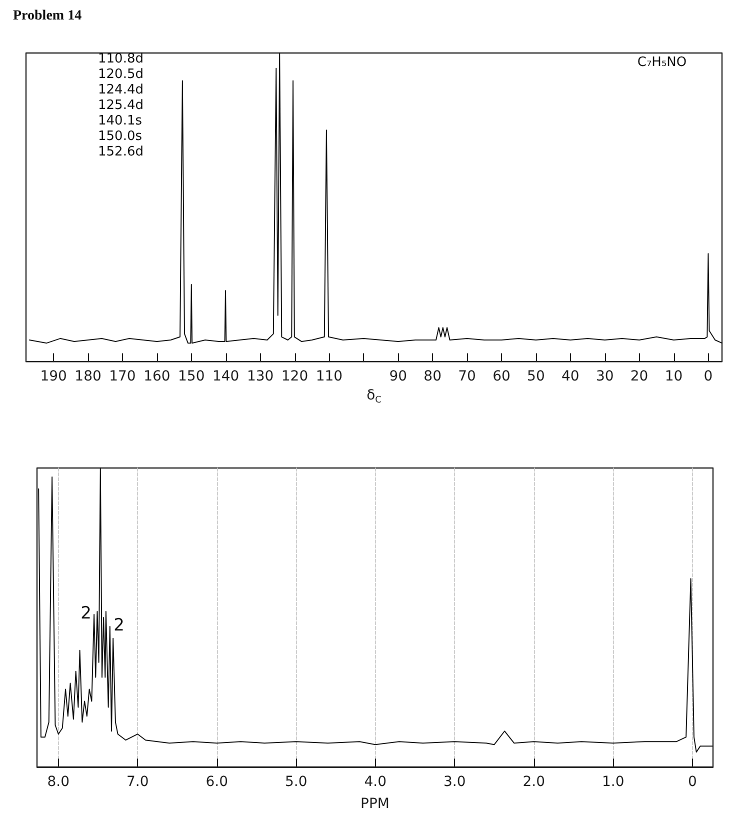  Describe the element at coordinates (536, 376) in the screenshot. I see `x-tick-label: 50` at that location.